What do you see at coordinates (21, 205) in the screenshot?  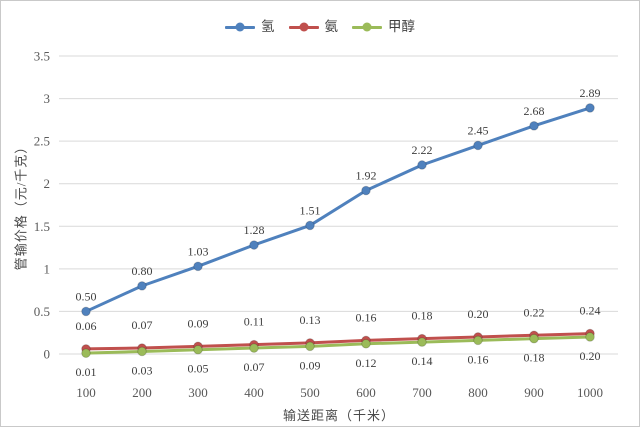 I see `y-axis-title: 管输价格（元/千克）` at bounding box center [21, 205].